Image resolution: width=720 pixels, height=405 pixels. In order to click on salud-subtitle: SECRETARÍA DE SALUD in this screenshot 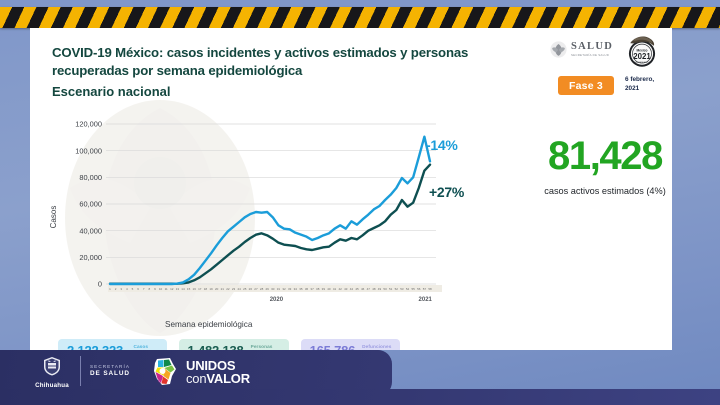, I will do `click(590, 55)`.